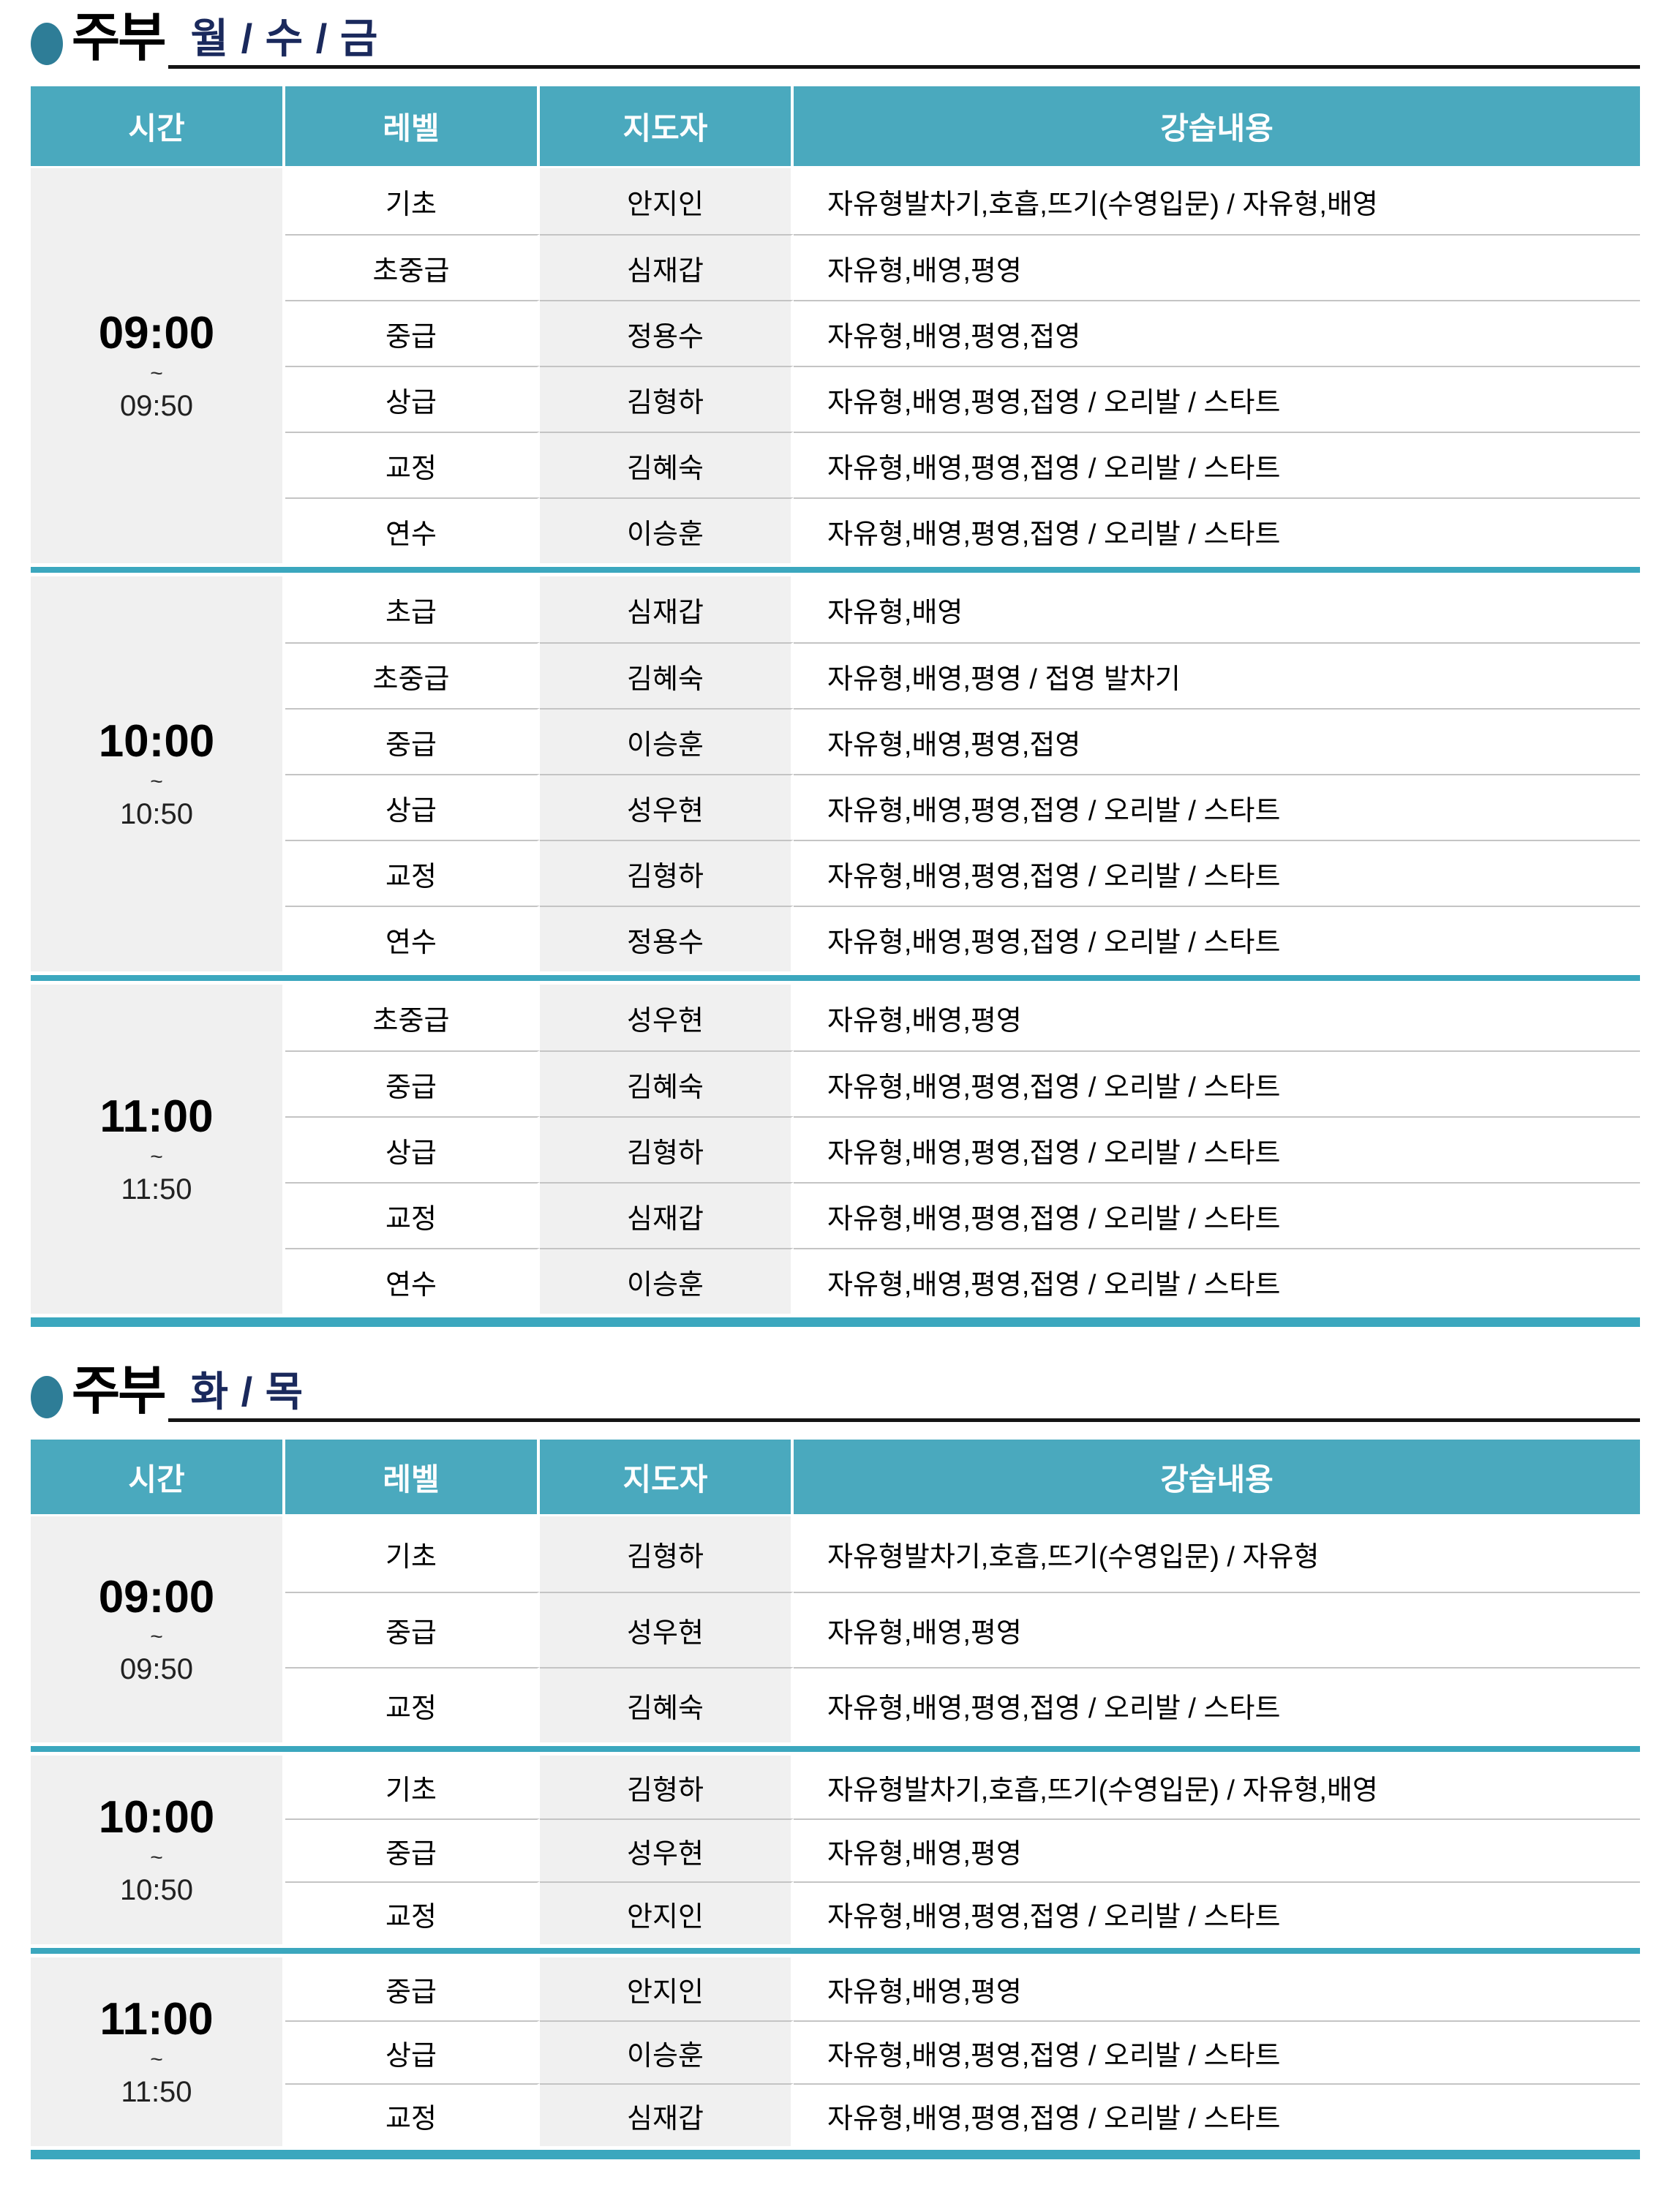  Describe the element at coordinates (835, 1281) in the screenshot. I see `table-row: 연수 이승훈 자유형,배영,평영,접영 / 오리발 / 스타트` at that location.